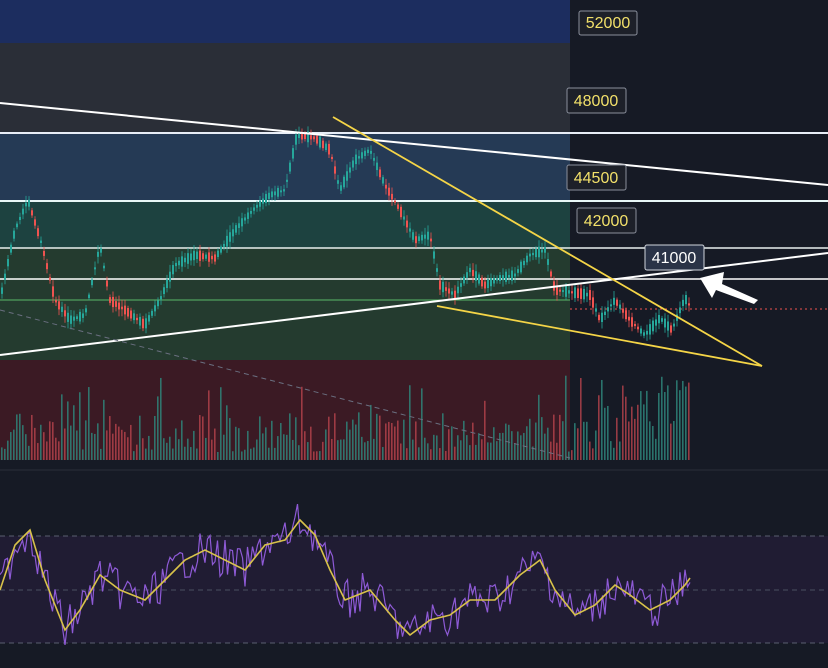  Describe the element at coordinates (285, 21) in the screenshot. I see `zone-top-blue` at that location.